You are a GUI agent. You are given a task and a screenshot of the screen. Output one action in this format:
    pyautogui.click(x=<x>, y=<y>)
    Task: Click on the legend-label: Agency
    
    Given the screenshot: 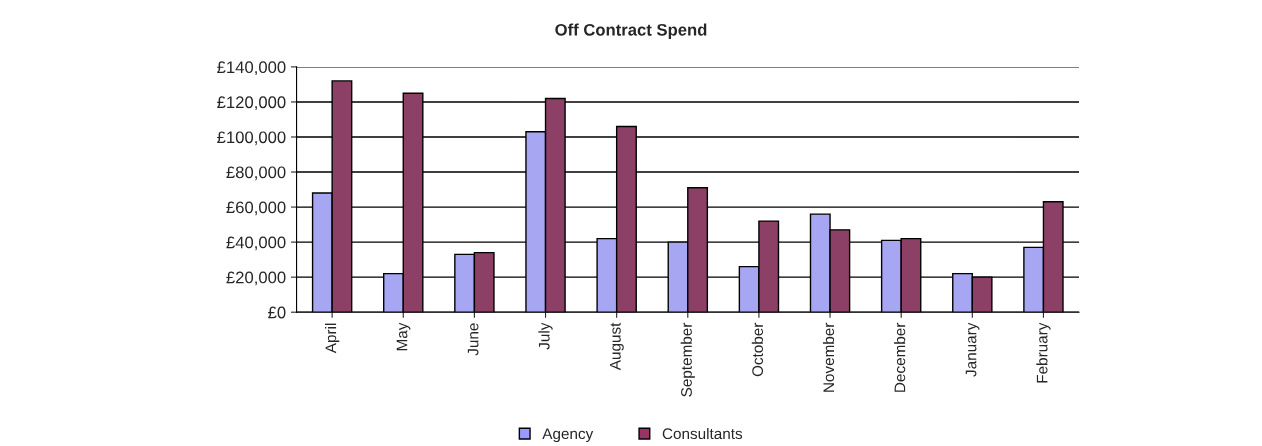 What is the action you would take?
    pyautogui.click(x=568, y=435)
    